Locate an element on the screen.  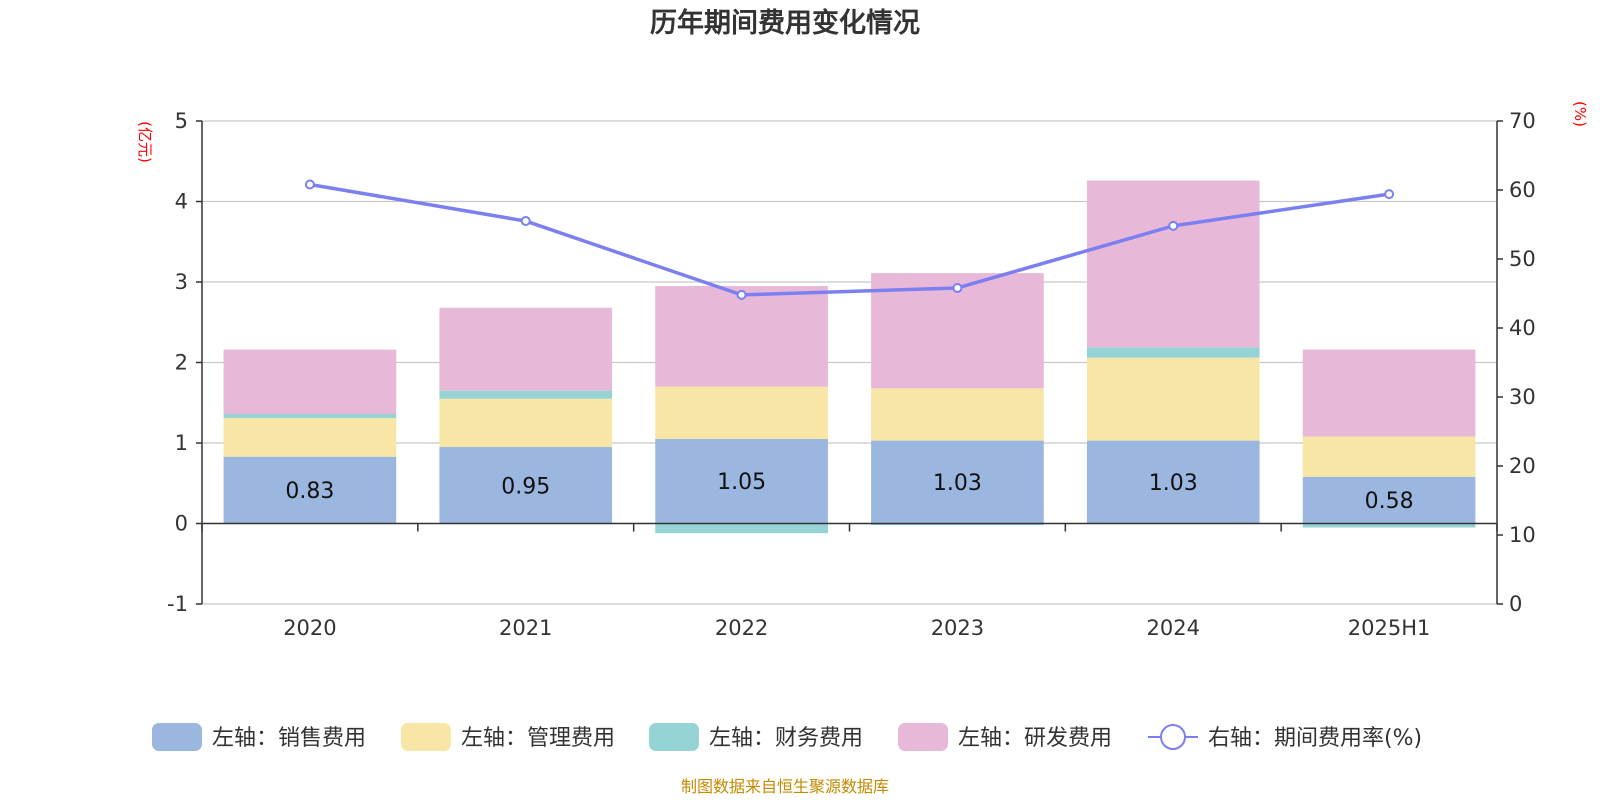
bar-data-label: 0.58 is located at coordinates (1389, 501).